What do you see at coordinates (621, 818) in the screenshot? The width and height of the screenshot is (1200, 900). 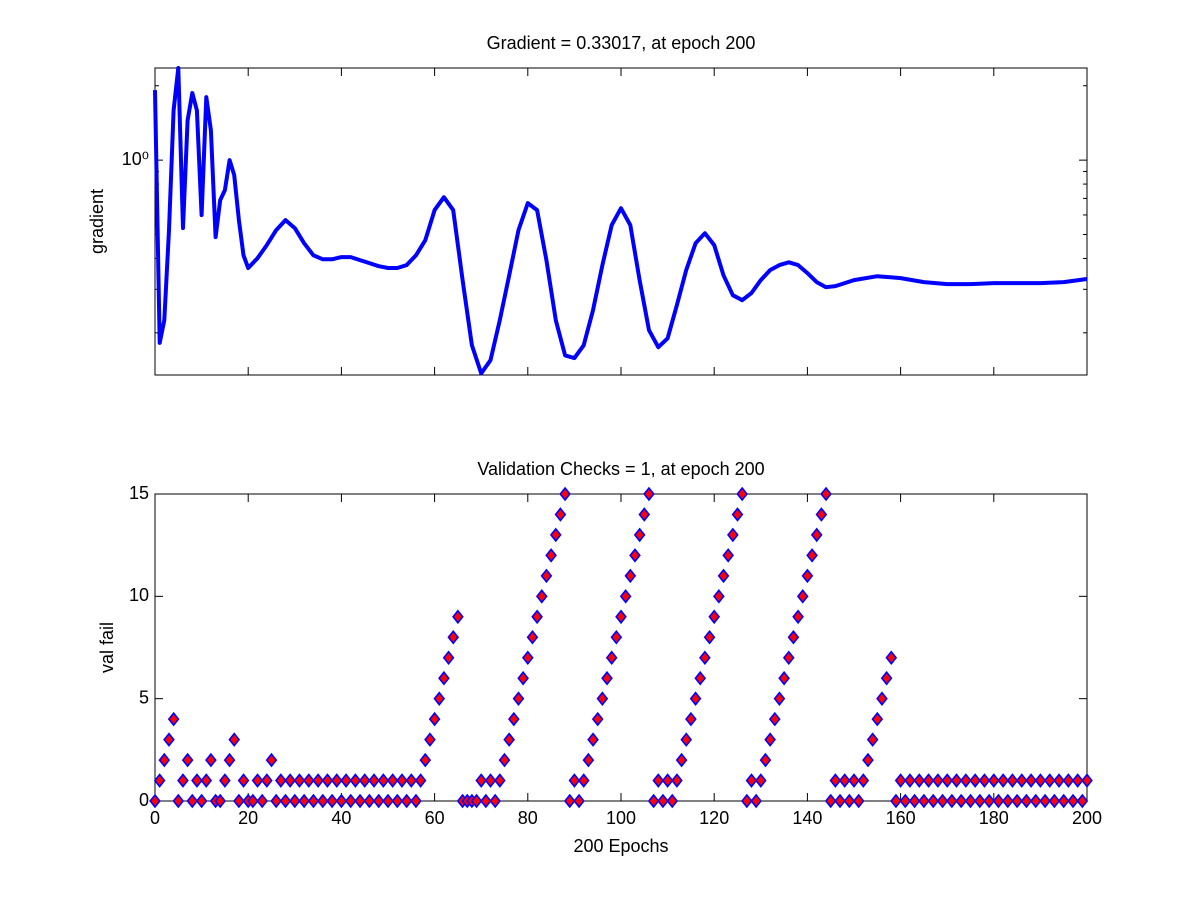 I see `x-tick-label: 100` at bounding box center [621, 818].